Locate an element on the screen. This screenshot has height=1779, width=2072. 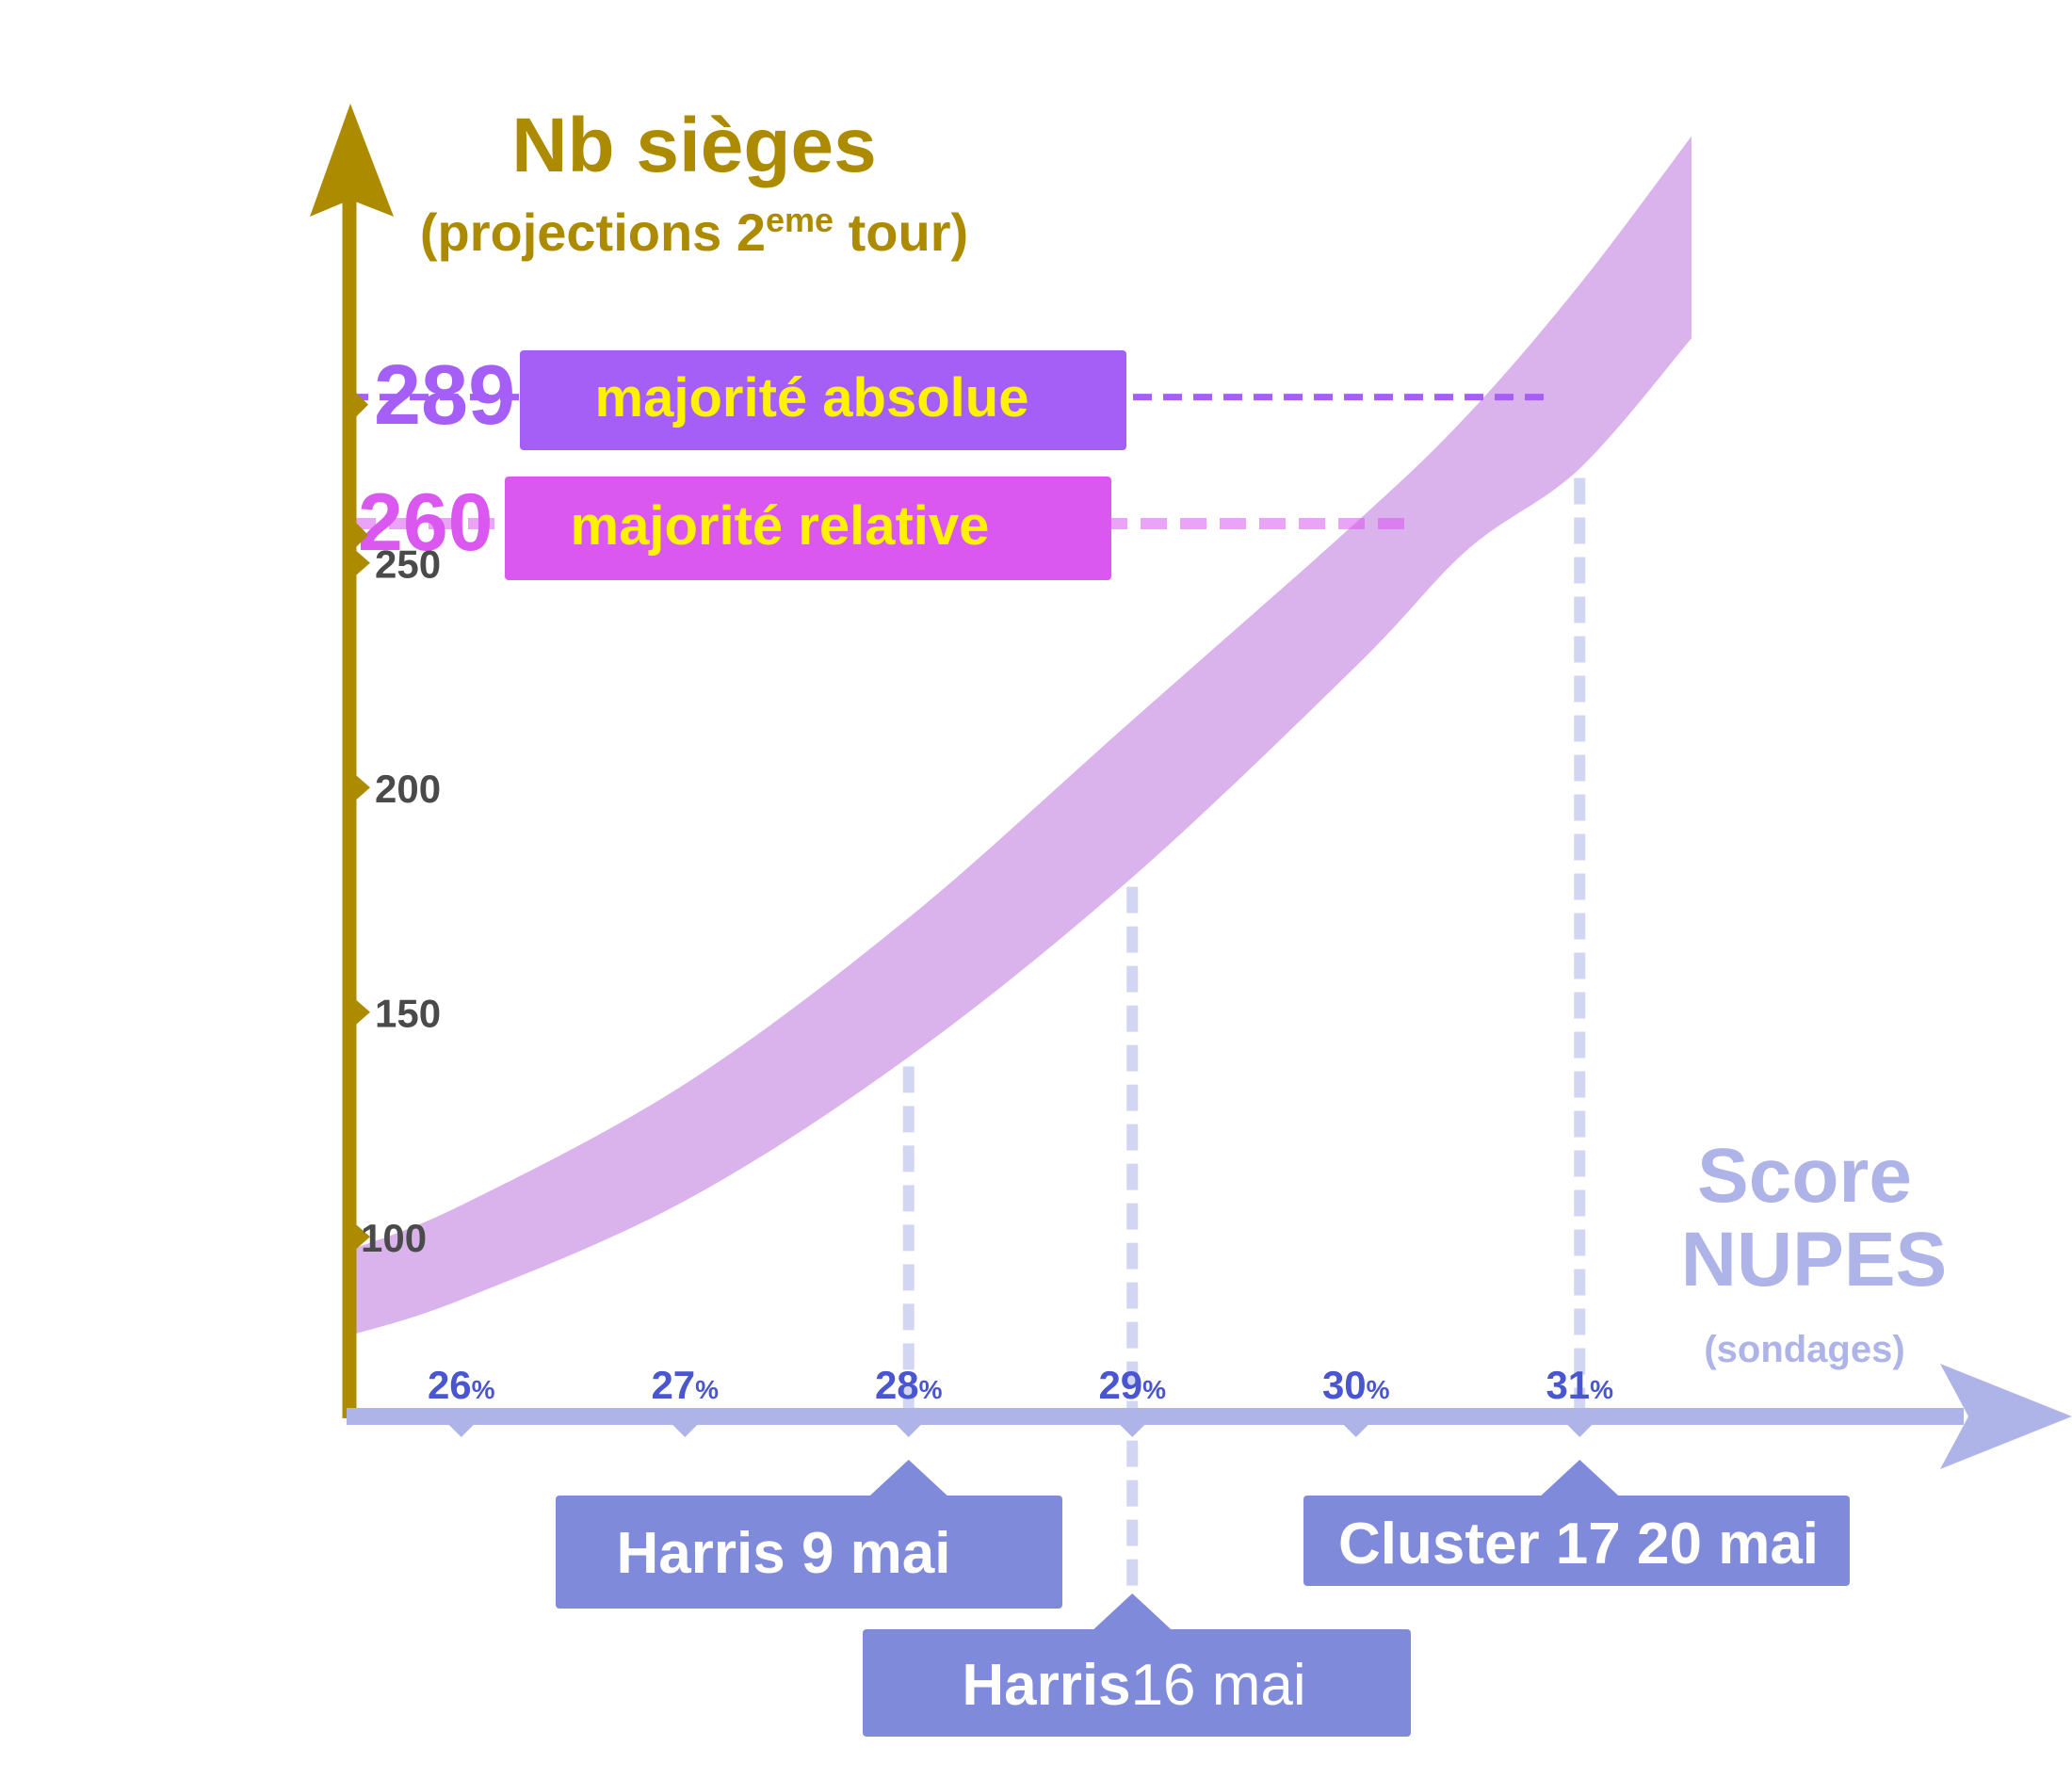
poll-date: 9 mai is located at coordinates (876, 1553).